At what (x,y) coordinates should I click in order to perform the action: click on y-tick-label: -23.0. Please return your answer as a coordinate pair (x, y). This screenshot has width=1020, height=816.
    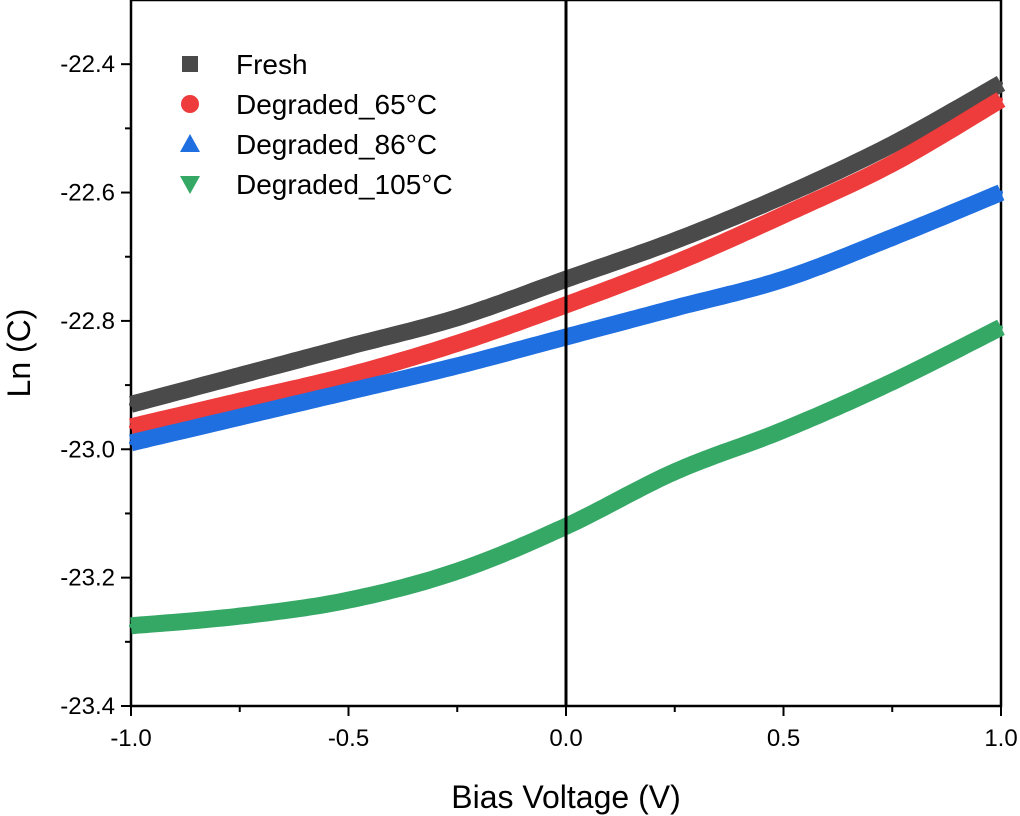
    Looking at the image, I should click on (87, 449).